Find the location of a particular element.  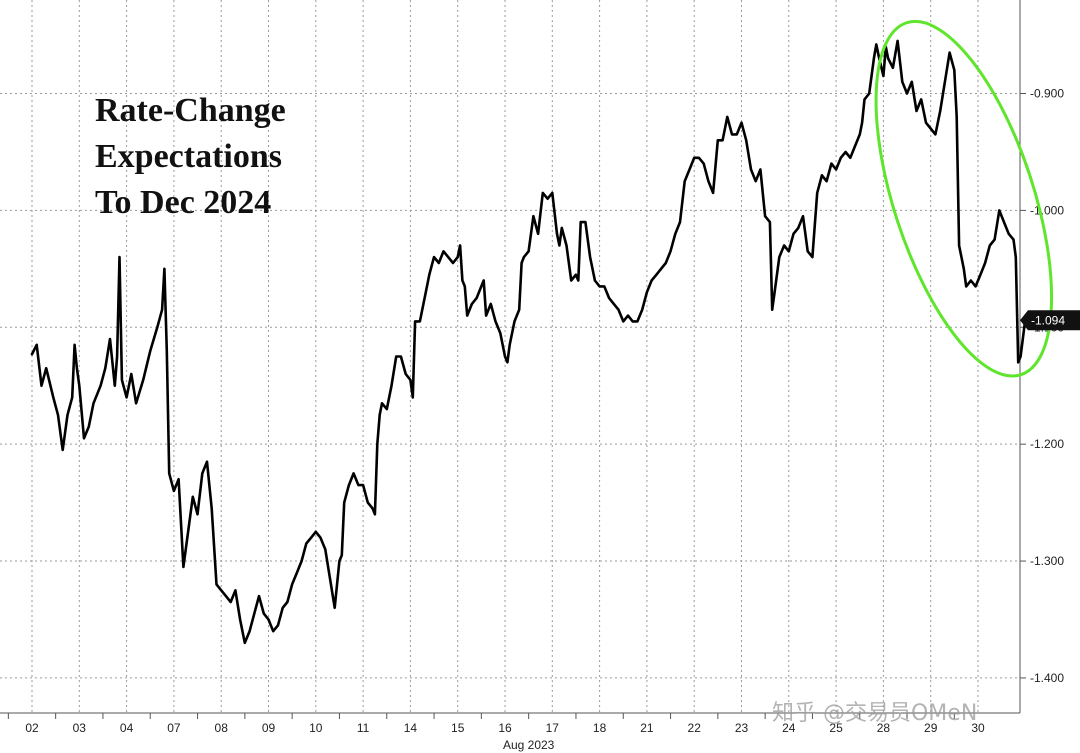

x-tick-label: 14 is located at coordinates (411, 728).